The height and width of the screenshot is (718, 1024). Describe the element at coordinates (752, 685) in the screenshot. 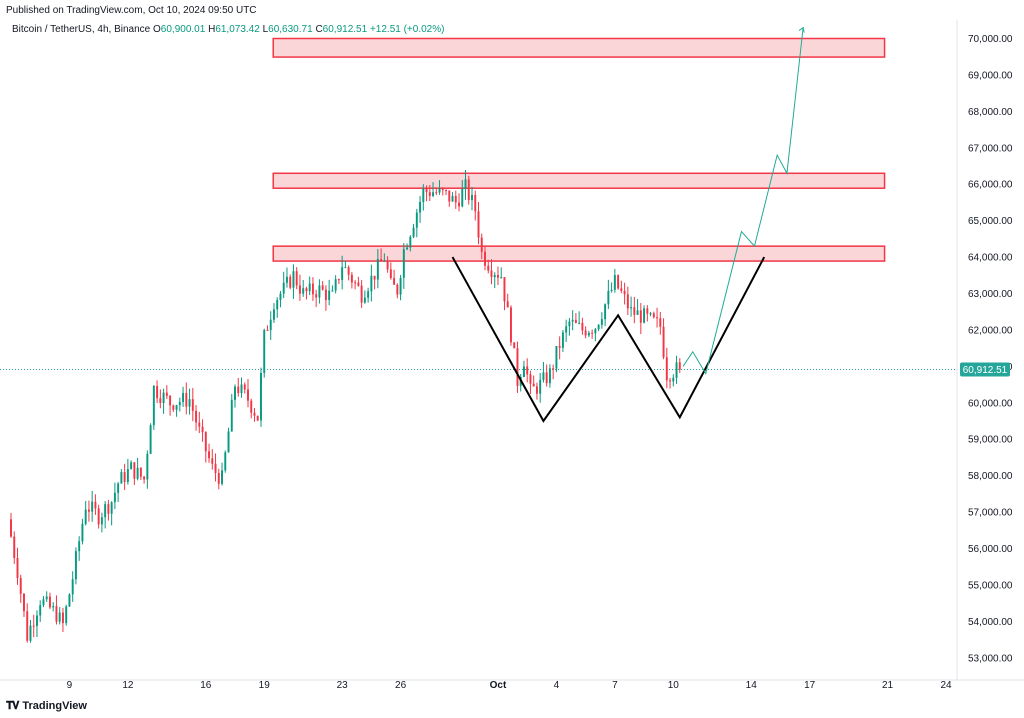

I see `x-tick-label: 14` at that location.